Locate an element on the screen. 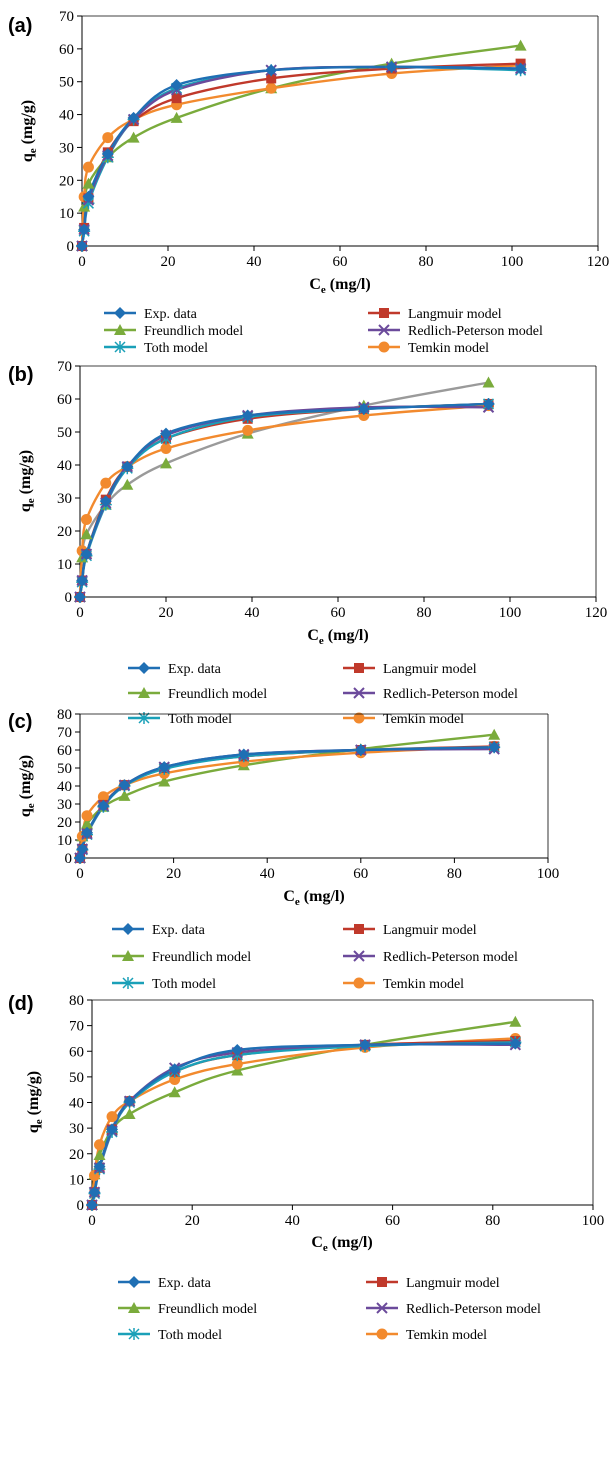  y-tick-label: 30 is located at coordinates (66, 148).